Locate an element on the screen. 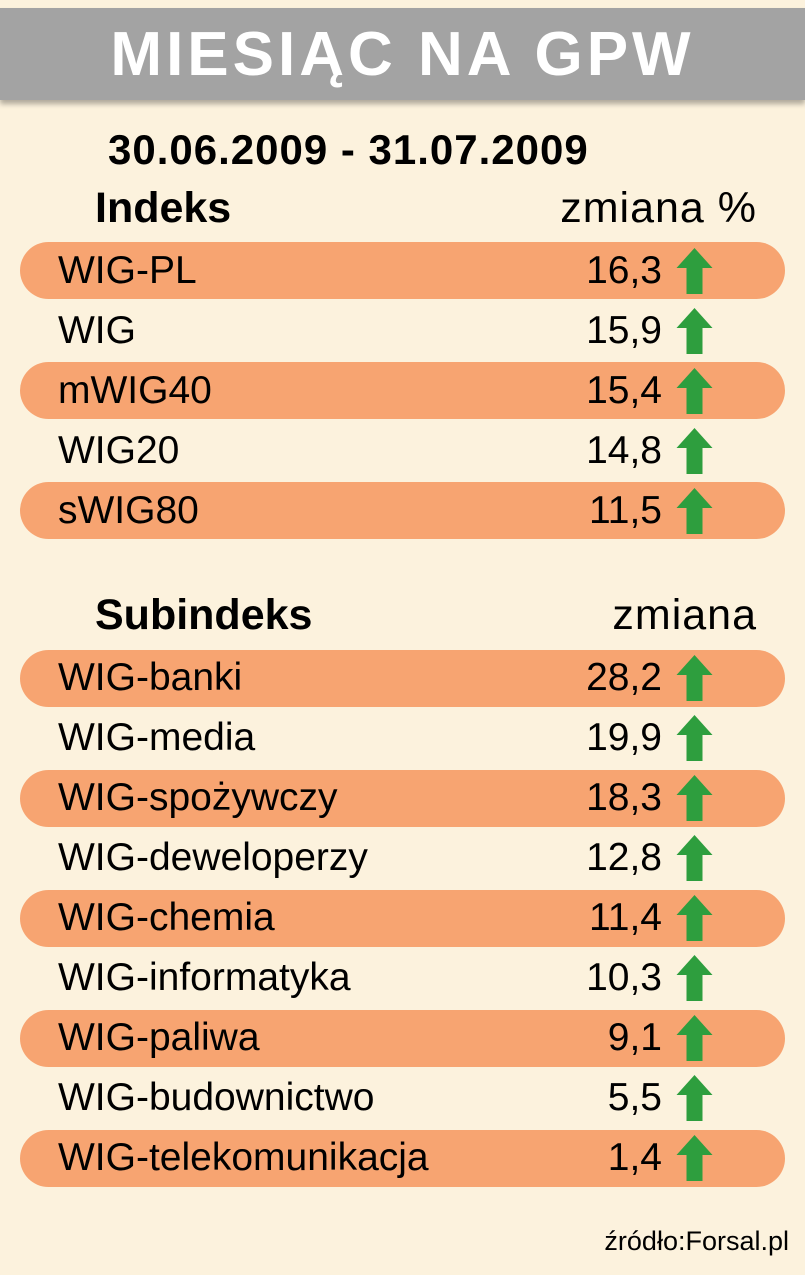  index-label: WIG-deweloperzy is located at coordinates (213, 858).